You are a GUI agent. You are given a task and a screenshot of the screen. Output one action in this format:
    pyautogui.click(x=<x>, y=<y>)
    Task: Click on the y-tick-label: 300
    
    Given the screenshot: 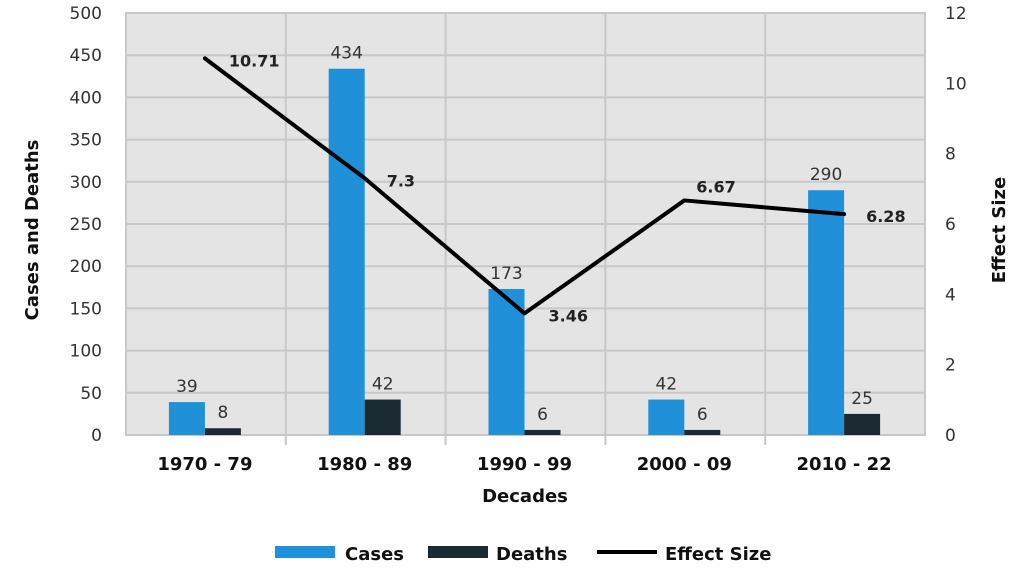 What is the action you would take?
    pyautogui.click(x=86, y=183)
    